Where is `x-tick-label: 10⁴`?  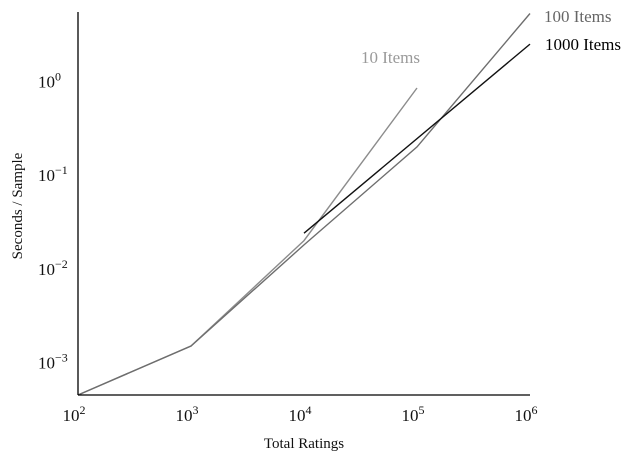 x-tick-label: 10⁴ is located at coordinates (300, 414).